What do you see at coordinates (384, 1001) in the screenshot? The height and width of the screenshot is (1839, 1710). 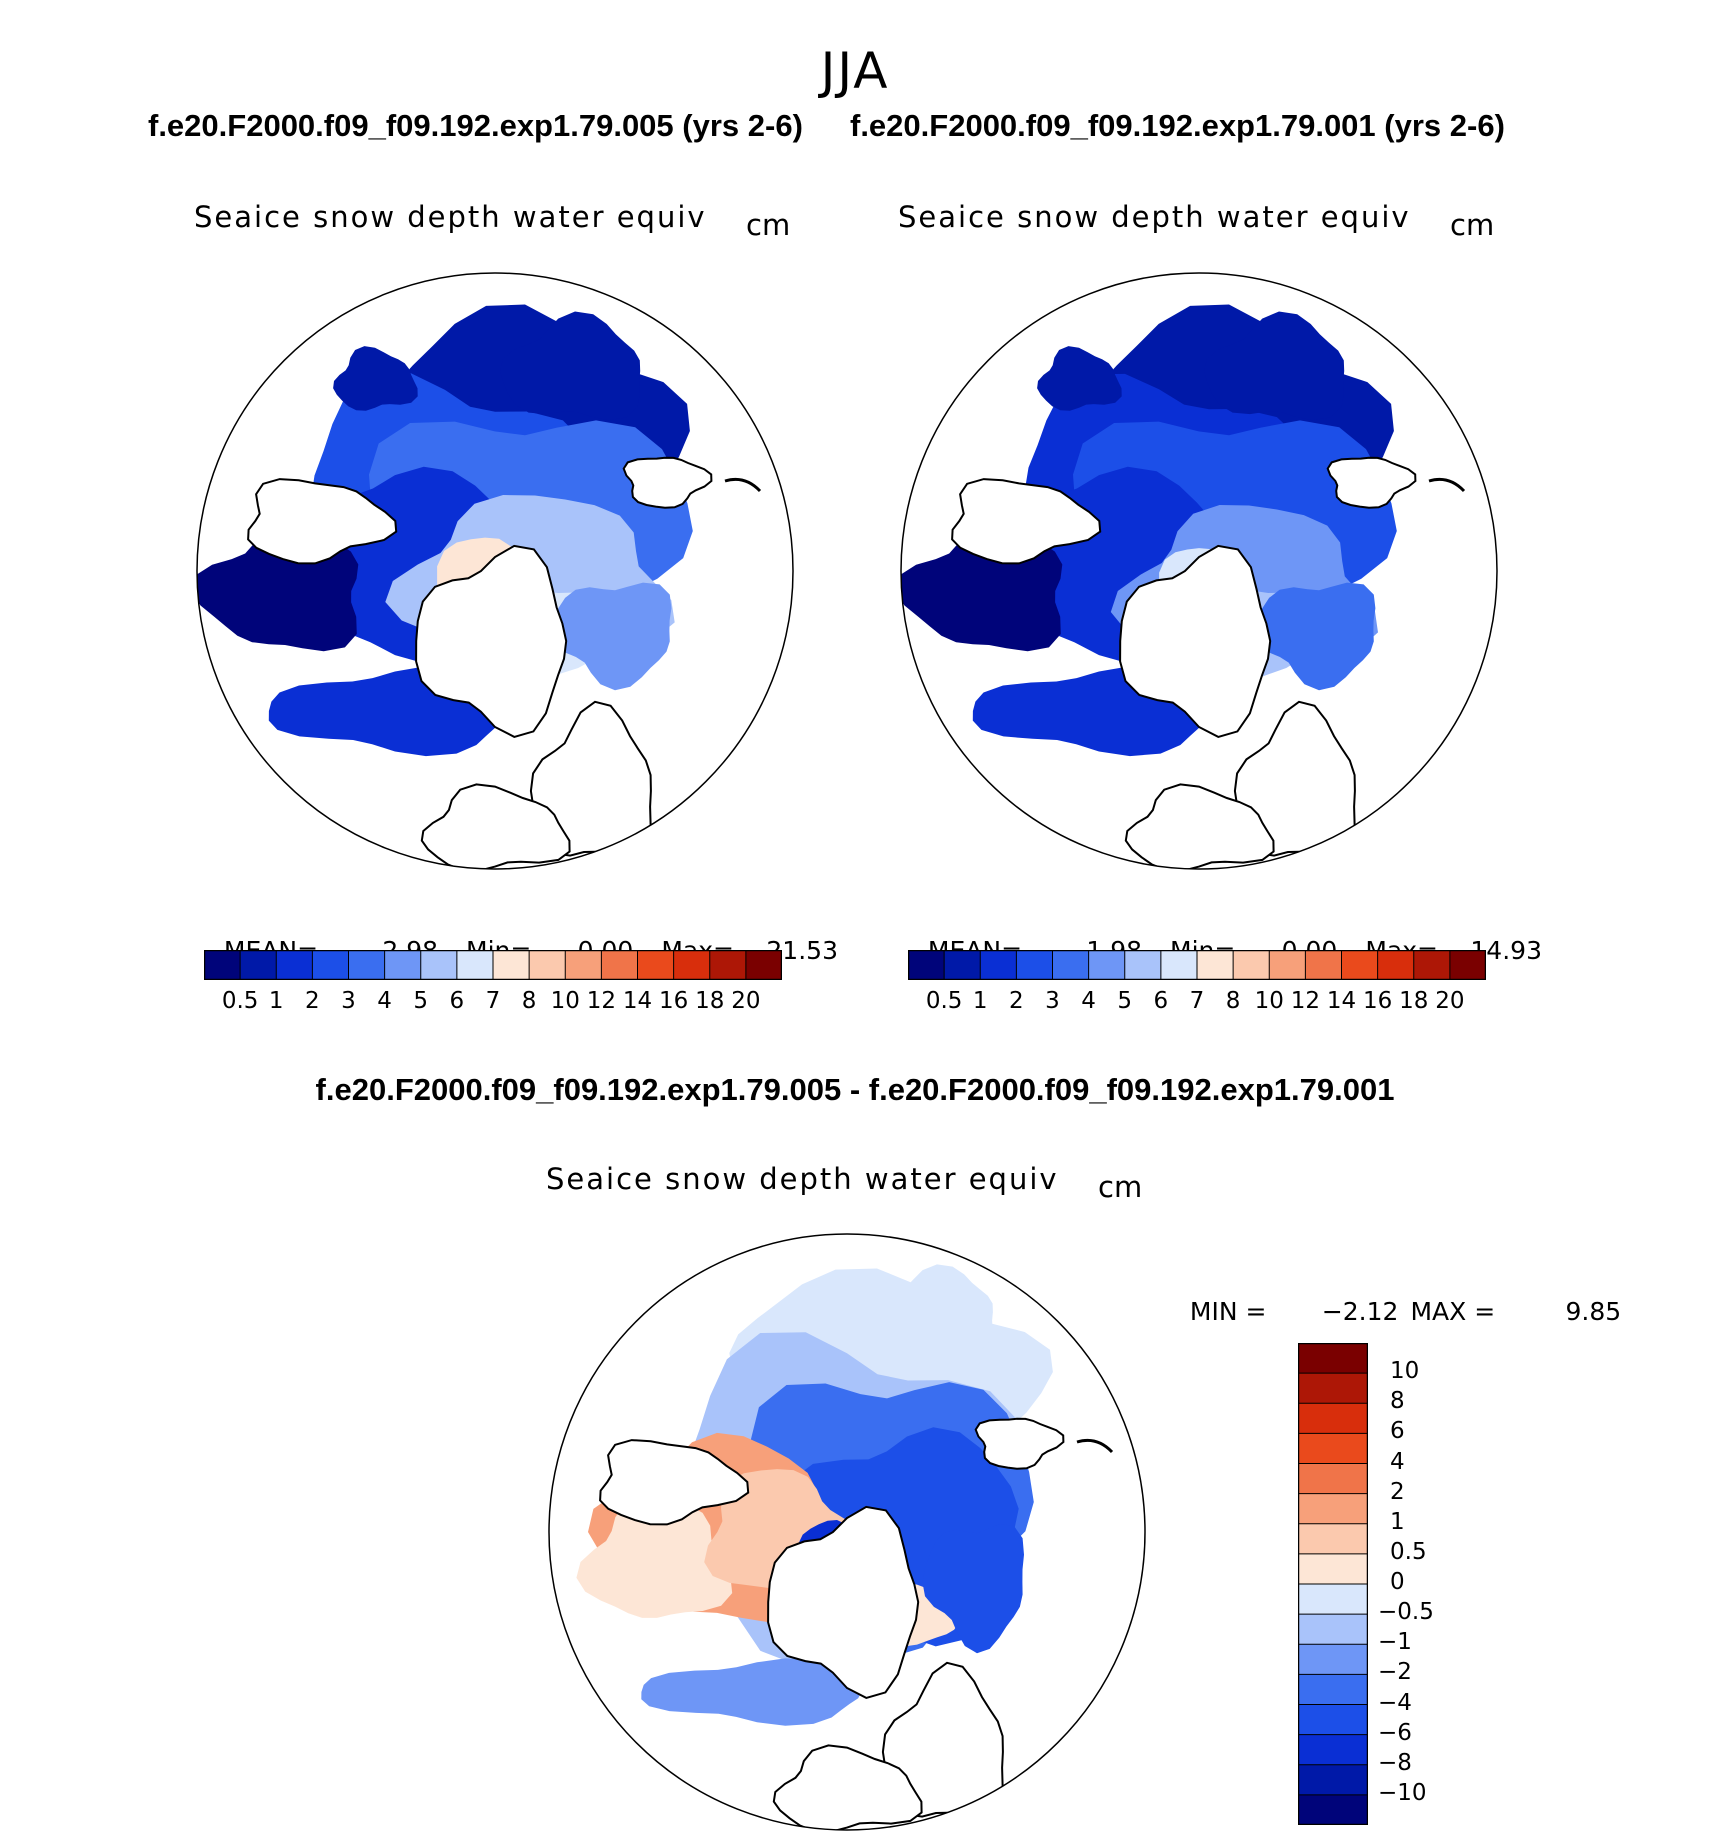 I see `panel1-colorbar-tick-label: 4` at bounding box center [384, 1001].